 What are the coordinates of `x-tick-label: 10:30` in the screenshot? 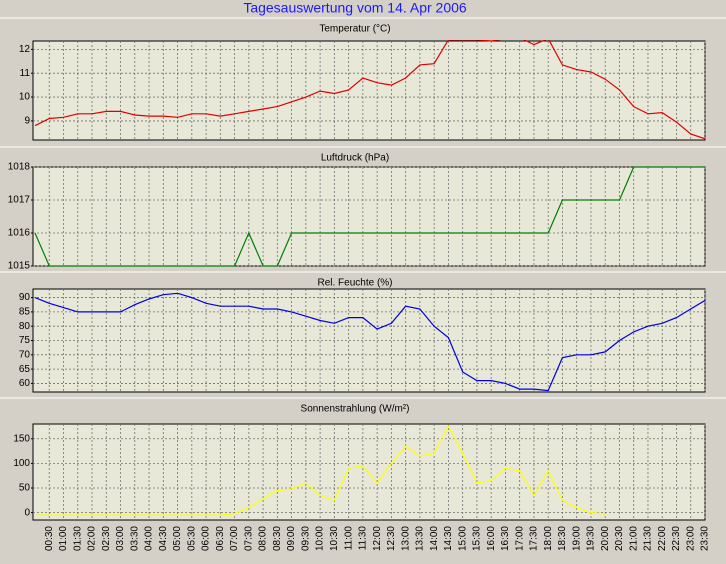 It's located at (334, 538).